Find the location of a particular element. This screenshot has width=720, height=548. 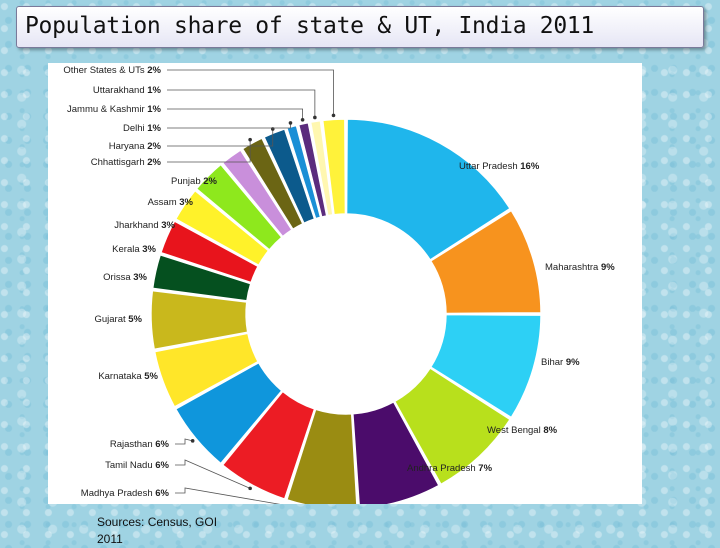

slice-jharkhand is located at coordinates (222, 228).